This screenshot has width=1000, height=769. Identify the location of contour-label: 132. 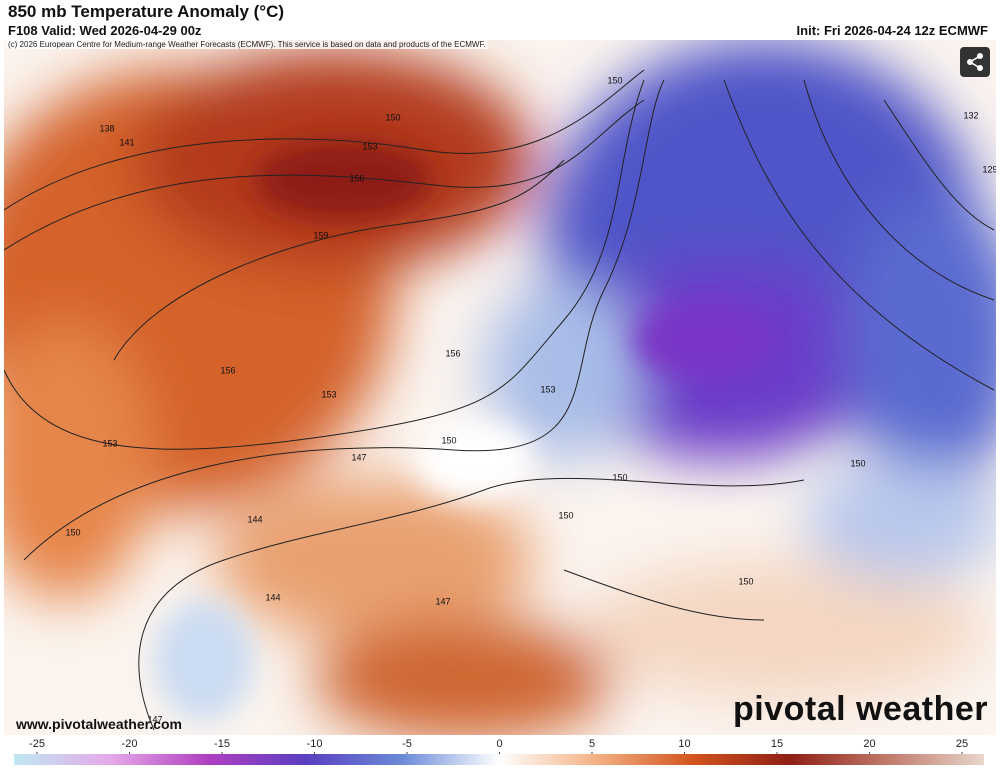
(970, 115).